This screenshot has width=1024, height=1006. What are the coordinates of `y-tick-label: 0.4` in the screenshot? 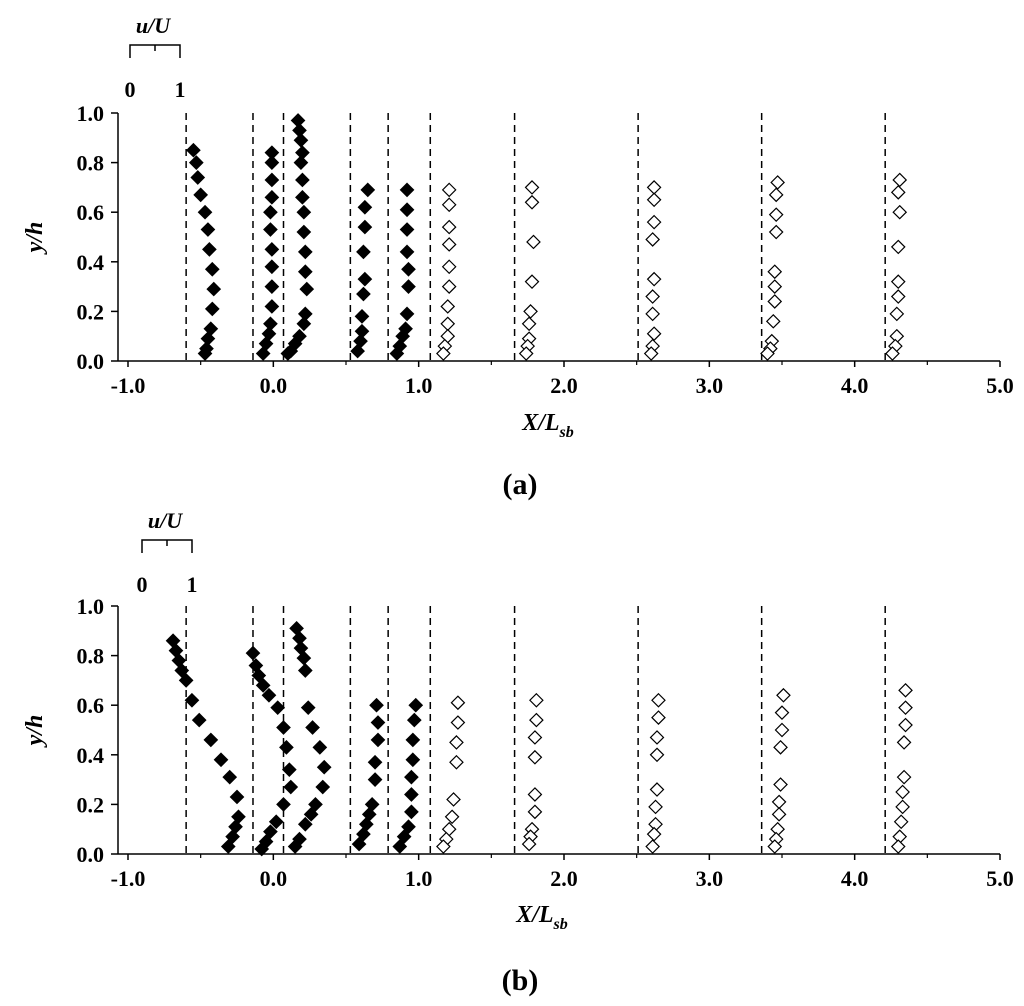 It's located at (91, 262).